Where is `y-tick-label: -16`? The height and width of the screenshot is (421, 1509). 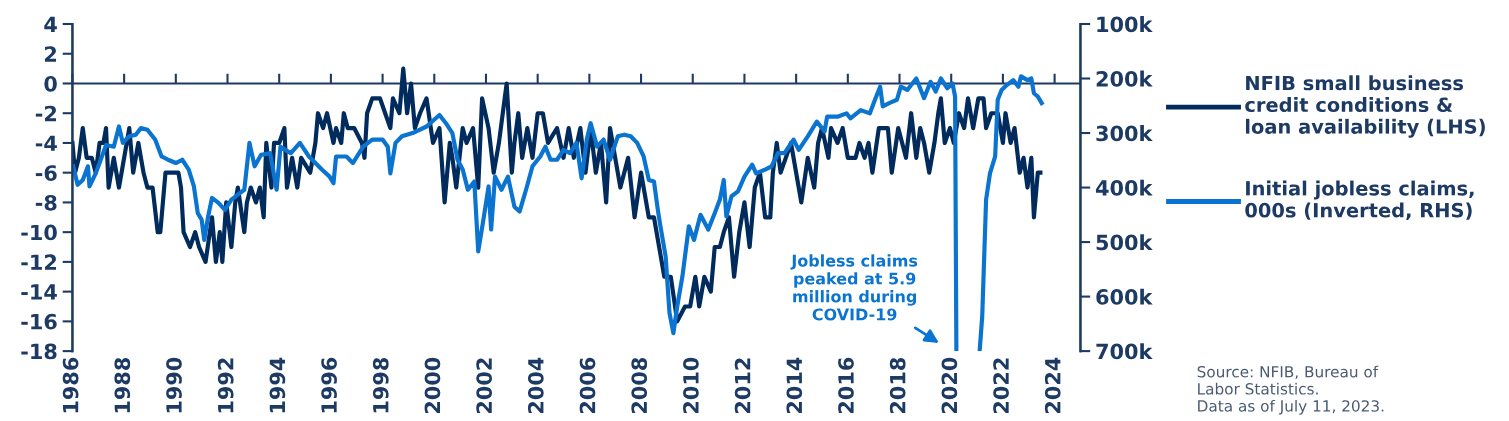 y-tick-label: -16 is located at coordinates (39, 321).